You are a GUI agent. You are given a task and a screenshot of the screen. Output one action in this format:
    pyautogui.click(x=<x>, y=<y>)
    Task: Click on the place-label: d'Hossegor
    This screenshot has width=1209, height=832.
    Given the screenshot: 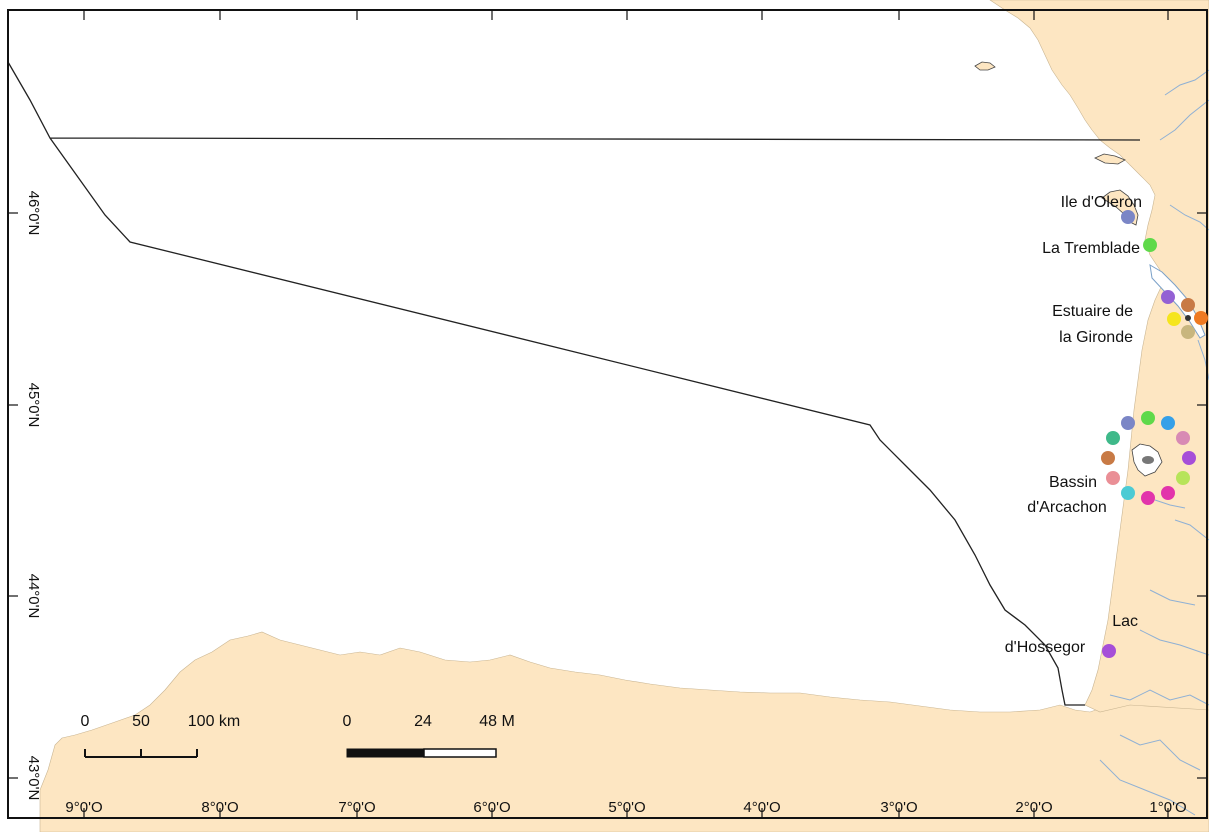 What is the action you would take?
    pyautogui.click(x=1045, y=647)
    